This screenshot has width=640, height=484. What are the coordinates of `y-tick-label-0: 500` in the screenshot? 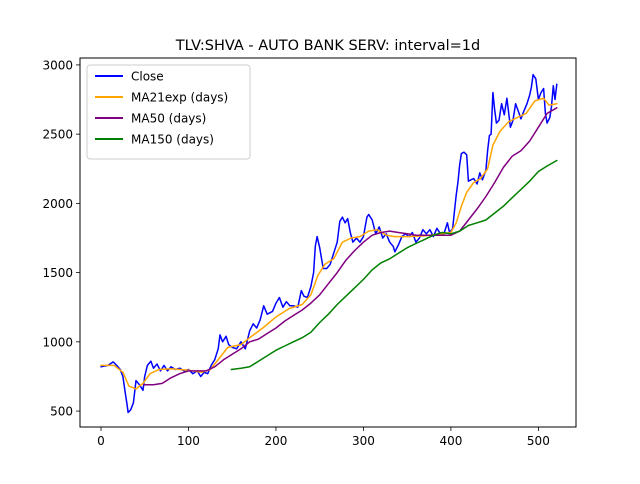 It's located at (61, 412).